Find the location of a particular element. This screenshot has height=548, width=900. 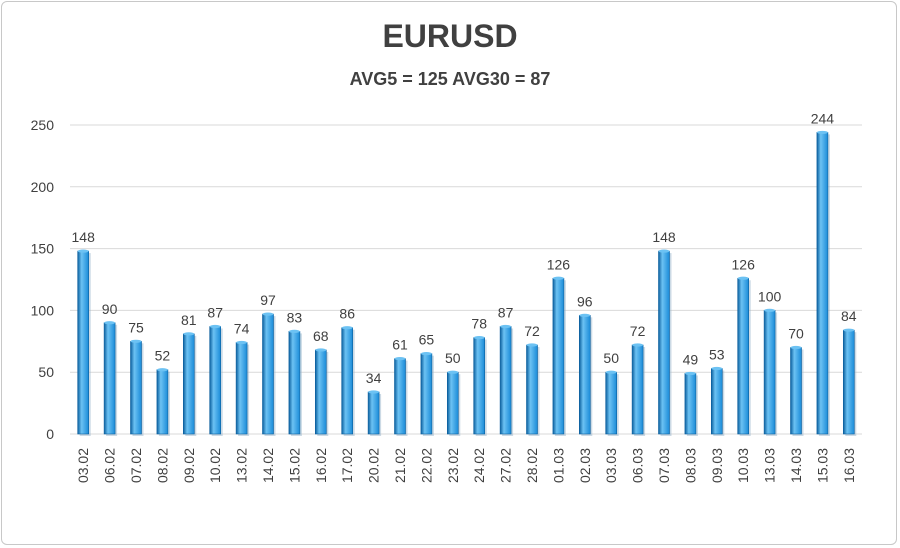

x-tick-label: 08.02 is located at coordinates (162, 465).